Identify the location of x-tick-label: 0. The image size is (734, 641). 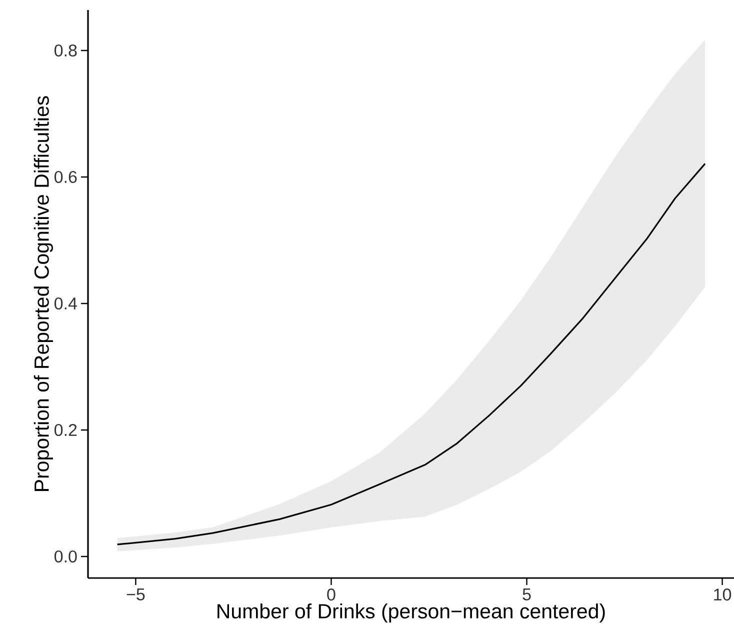
(331, 594).